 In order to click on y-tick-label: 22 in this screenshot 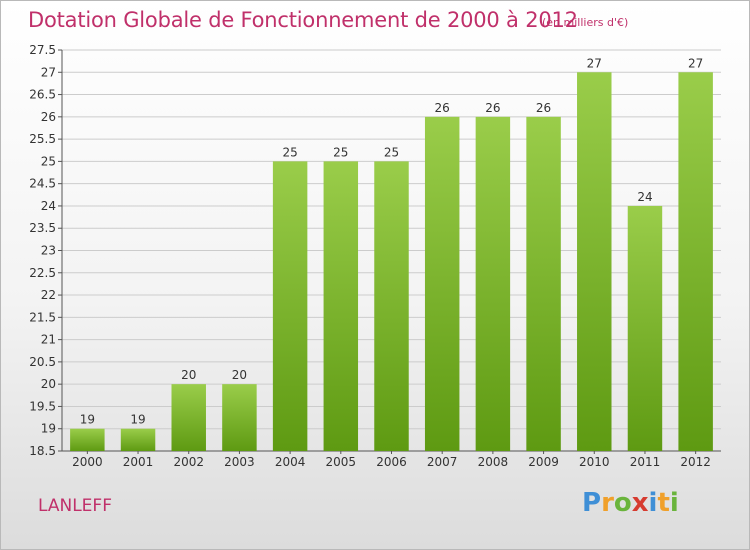, I will do `click(48, 295)`.